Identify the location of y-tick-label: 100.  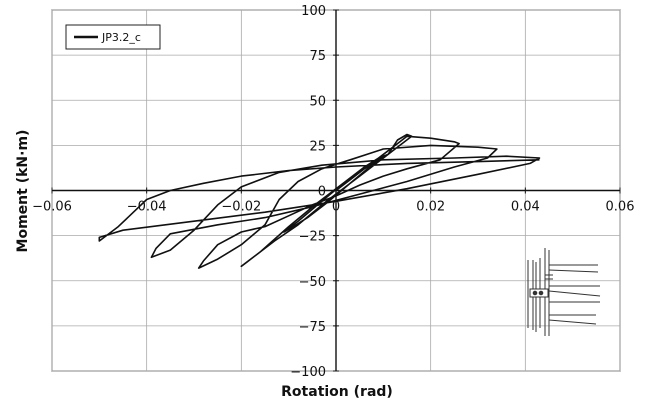
(313, 11).